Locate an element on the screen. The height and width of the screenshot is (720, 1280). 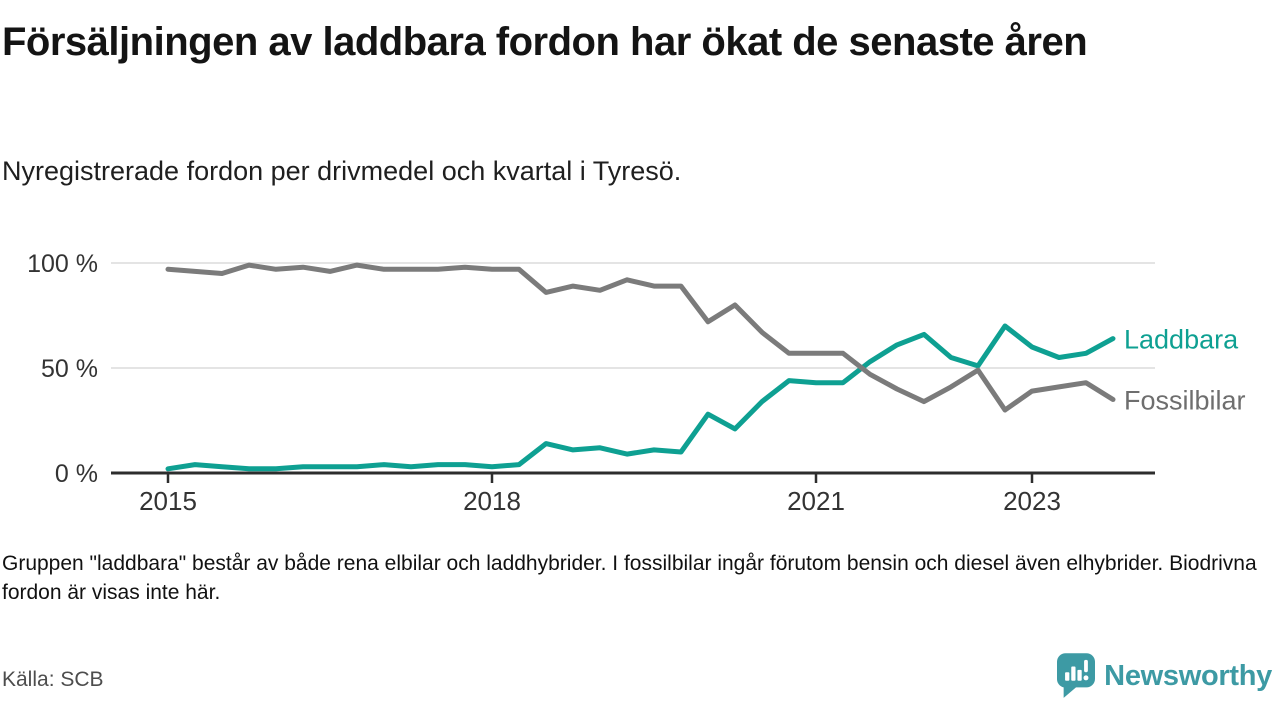
newsworthy-logo: Newsworthy is located at coordinates (1164, 676).